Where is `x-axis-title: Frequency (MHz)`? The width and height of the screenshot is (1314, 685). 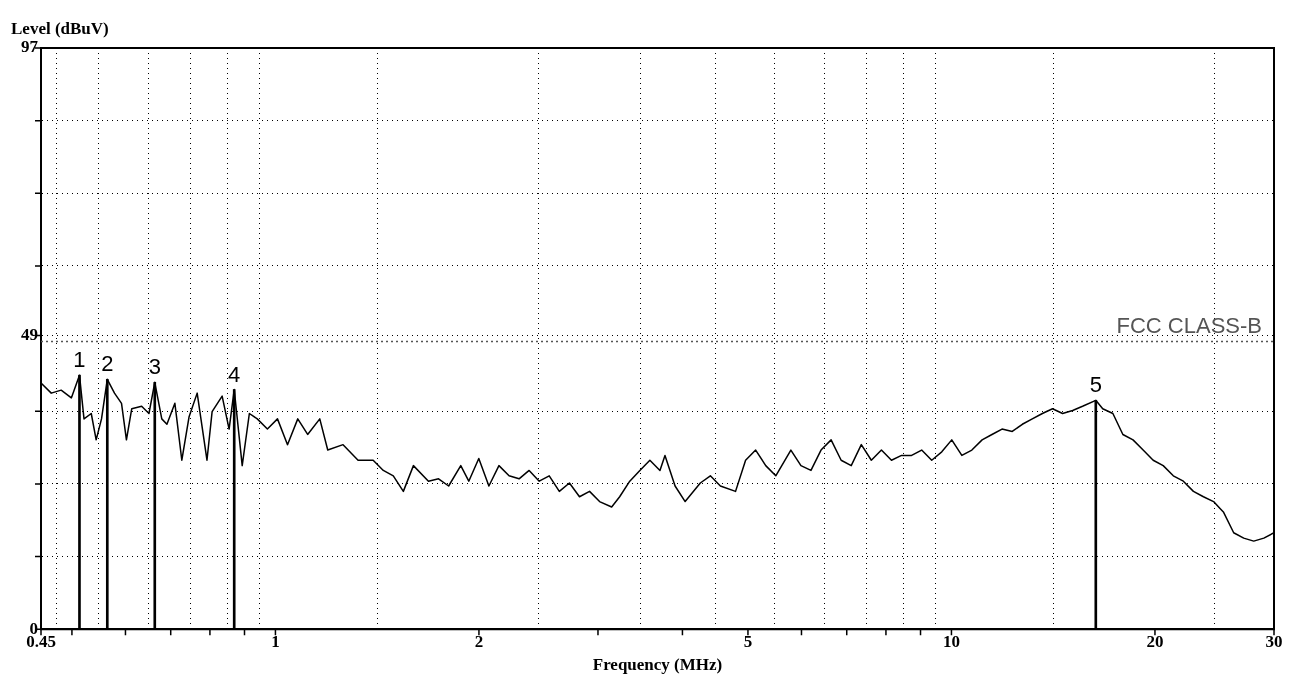 x-axis-title: Frequency (MHz) is located at coordinates (657, 665).